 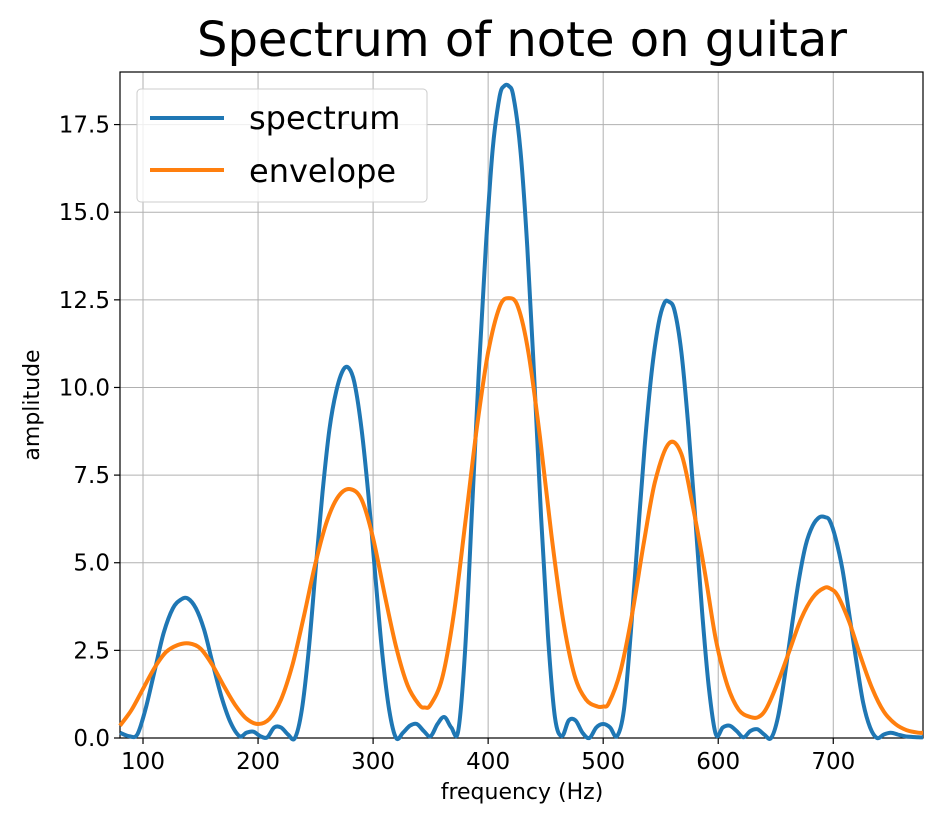 I want to click on x-tick-label: 300, so click(x=373, y=762).